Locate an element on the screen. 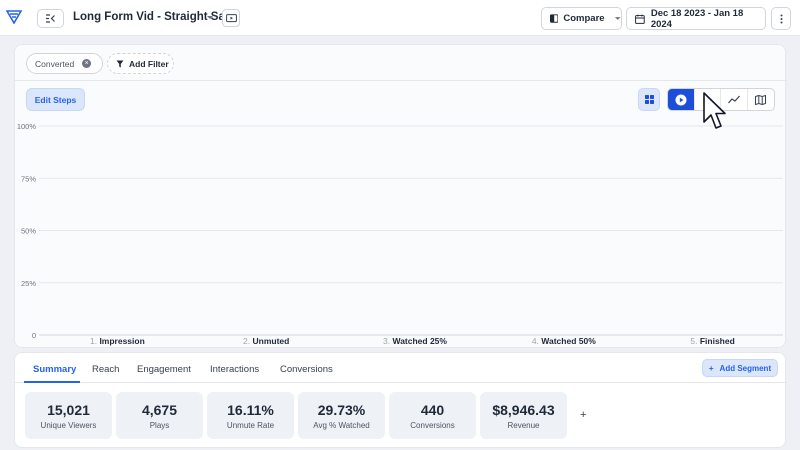  compare-button: Compare is located at coordinates (581, 18).